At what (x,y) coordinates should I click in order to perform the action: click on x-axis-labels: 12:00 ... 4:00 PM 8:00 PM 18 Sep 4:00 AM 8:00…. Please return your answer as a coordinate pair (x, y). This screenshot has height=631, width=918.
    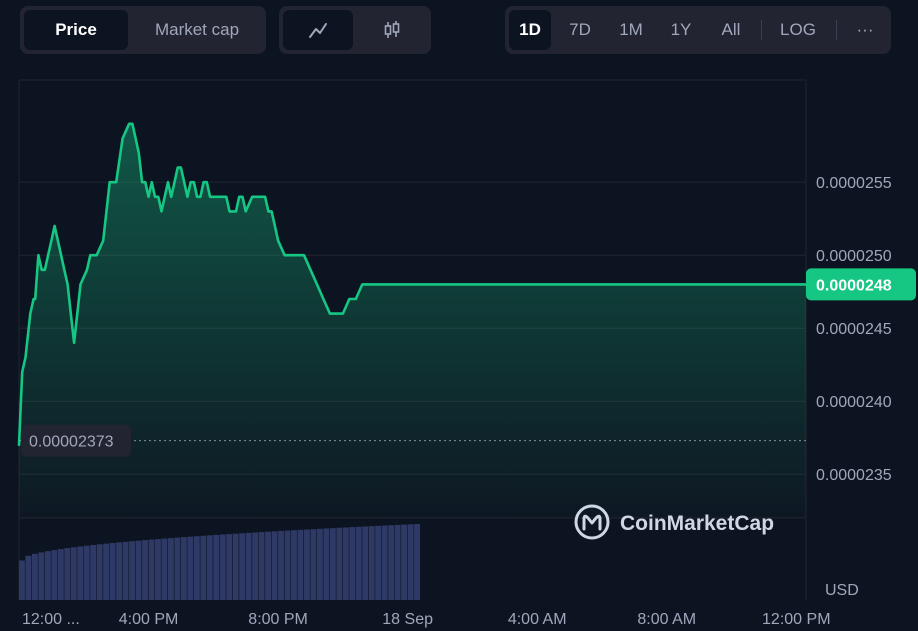
    Looking at the image, I should click on (426, 619).